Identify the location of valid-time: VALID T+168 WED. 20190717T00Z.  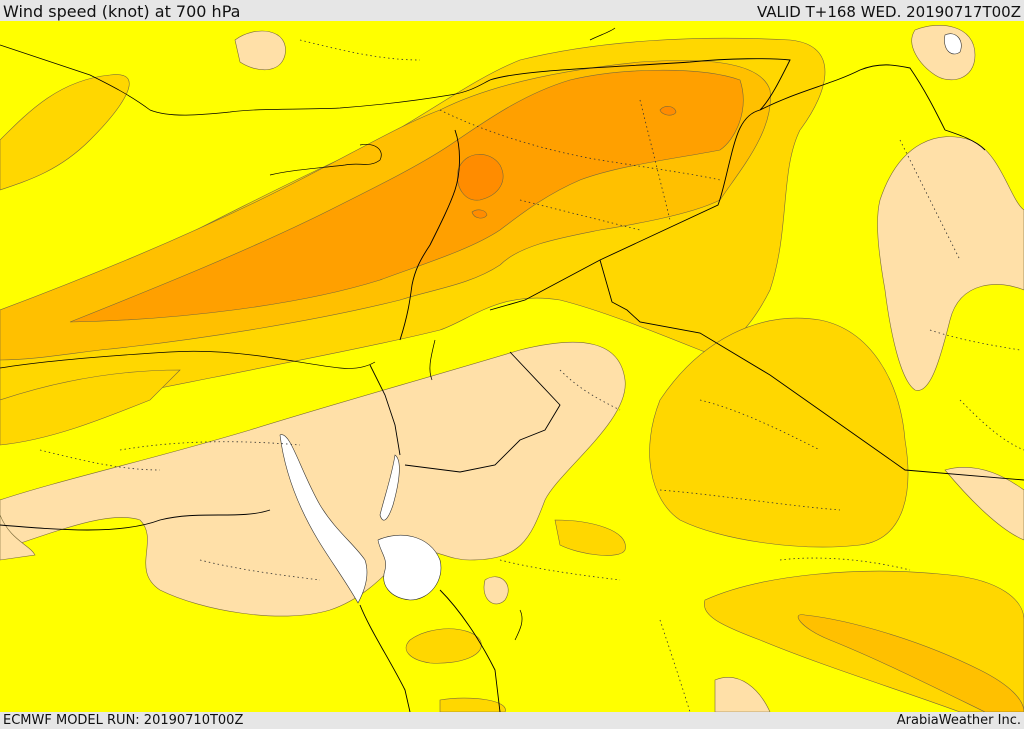
(888, 12).